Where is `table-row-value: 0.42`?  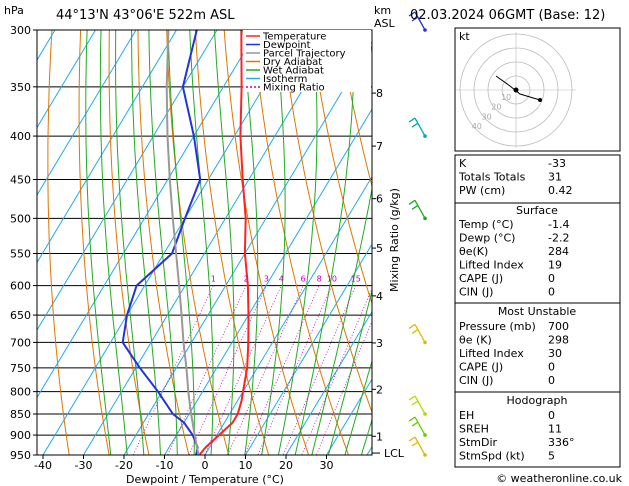
table-row-value: 0.42 is located at coordinates (560, 190).